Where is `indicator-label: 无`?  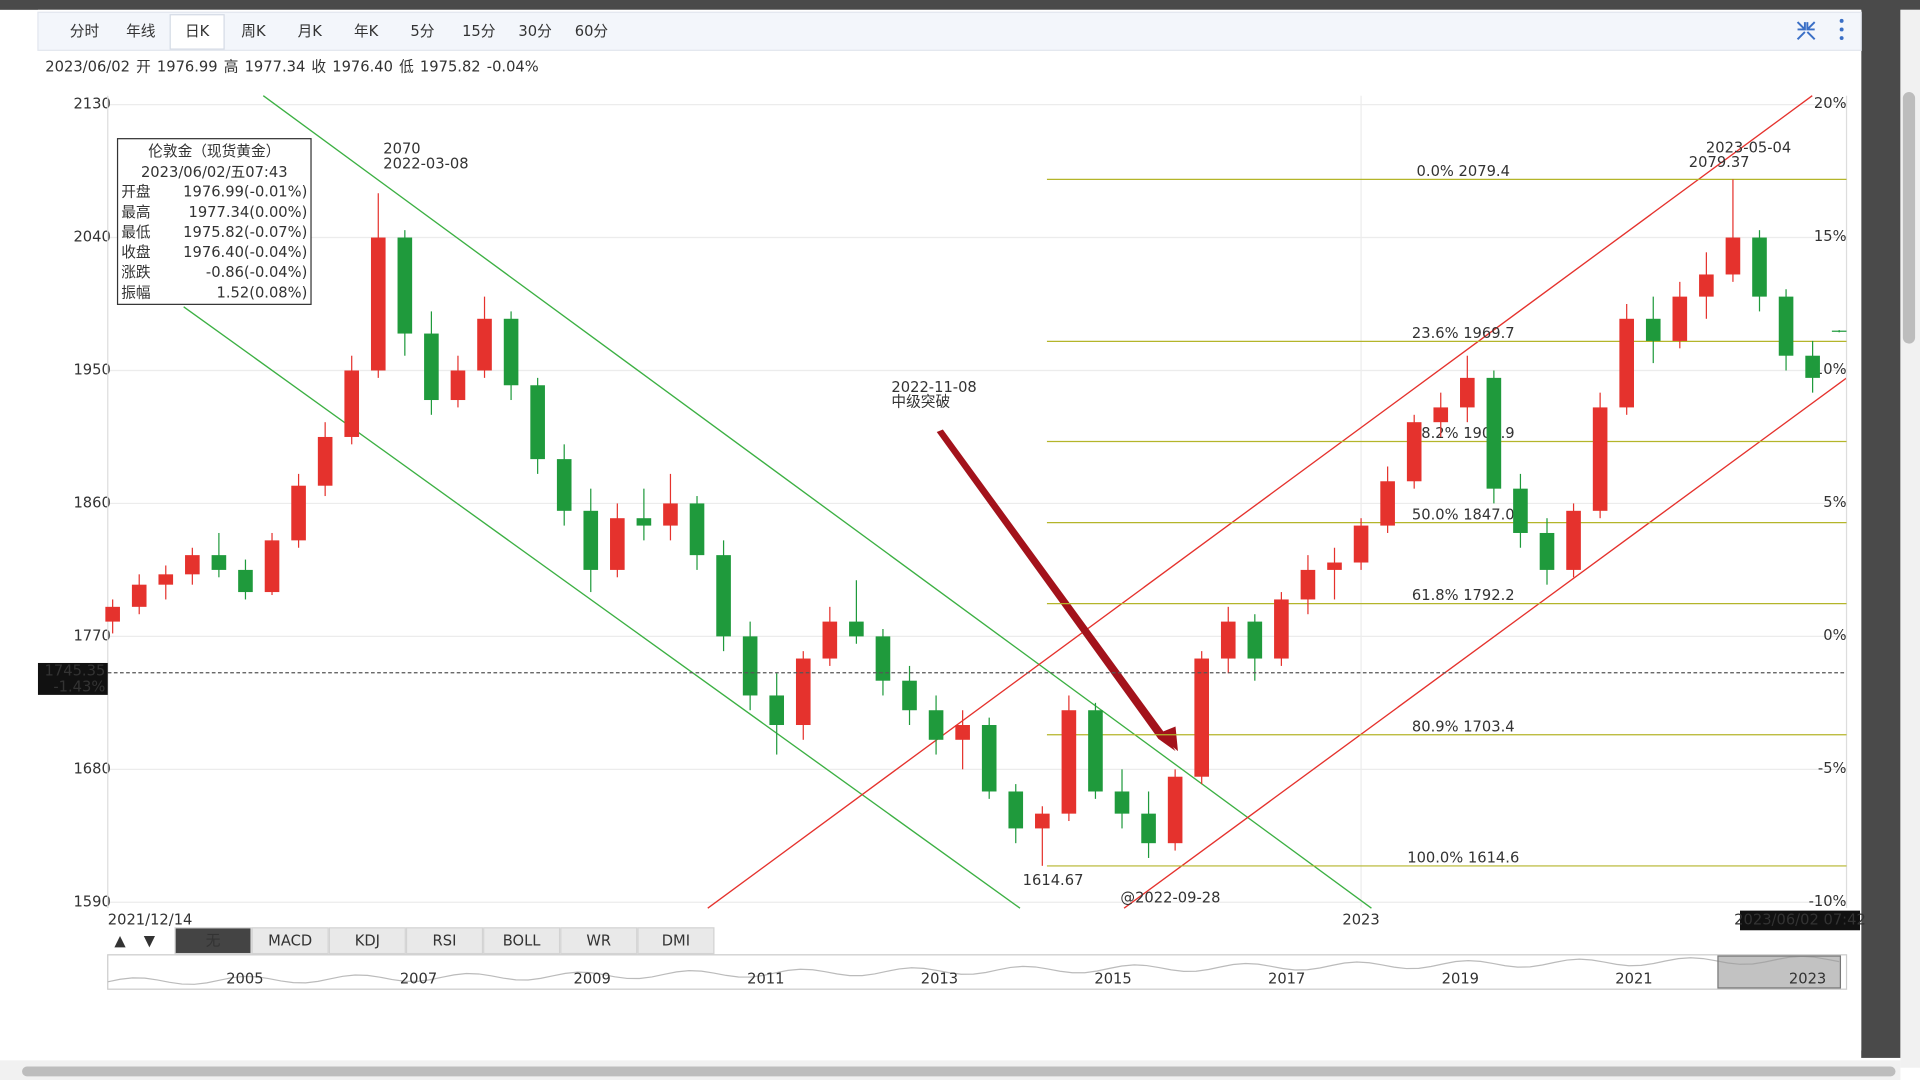
indicator-label: 无 is located at coordinates (213, 940).